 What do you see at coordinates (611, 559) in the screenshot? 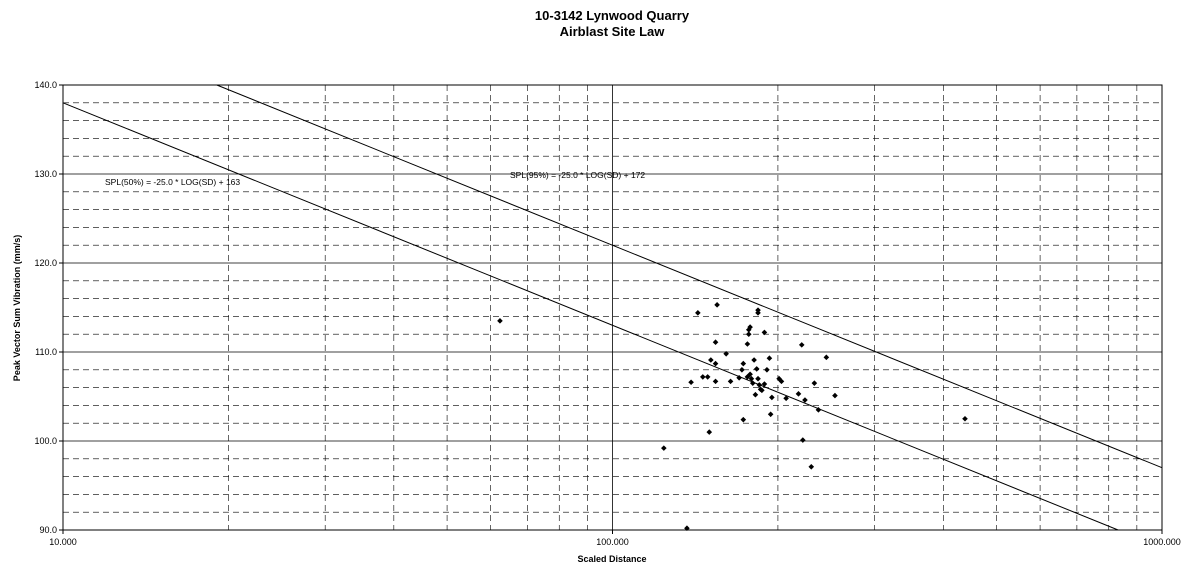
I see `x-axis-label: Scaled Distance` at bounding box center [611, 559].